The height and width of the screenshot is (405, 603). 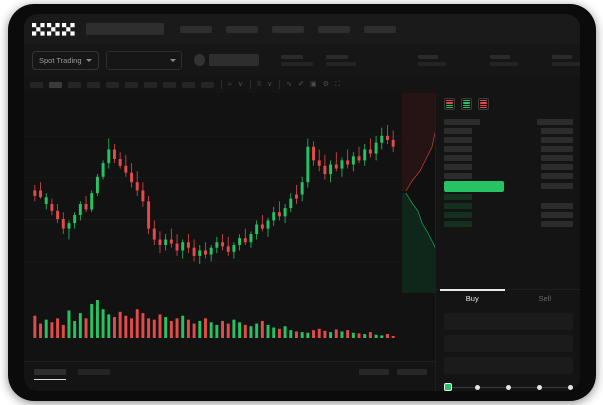 I want to click on line-tool-icon: ∿, so click(x=289, y=84).